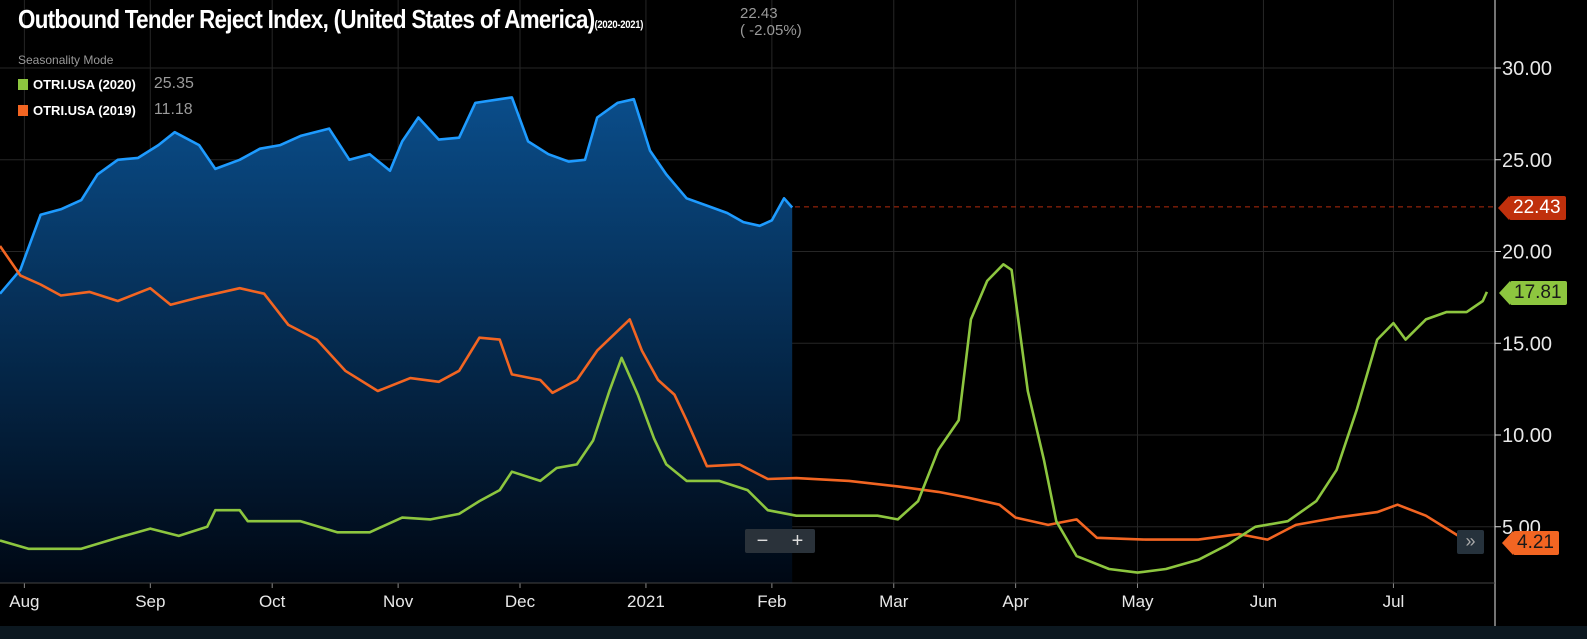  What do you see at coordinates (24, 601) in the screenshot?
I see `x-tick-label: Aug` at bounding box center [24, 601].